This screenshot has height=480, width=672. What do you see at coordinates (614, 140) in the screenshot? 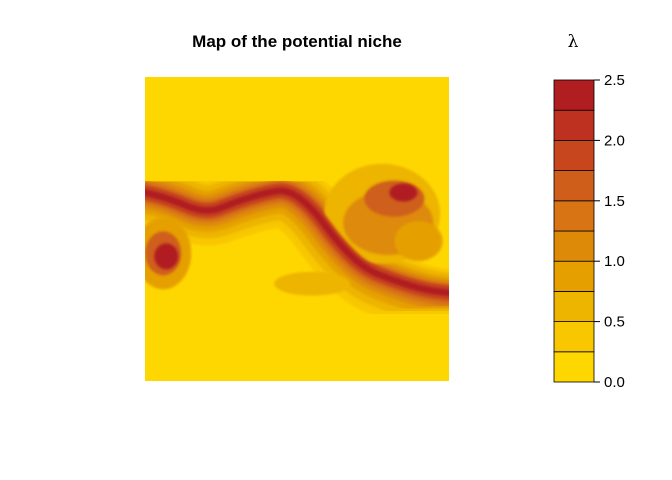
I see `legend-tick-label: 2.0` at bounding box center [614, 140].